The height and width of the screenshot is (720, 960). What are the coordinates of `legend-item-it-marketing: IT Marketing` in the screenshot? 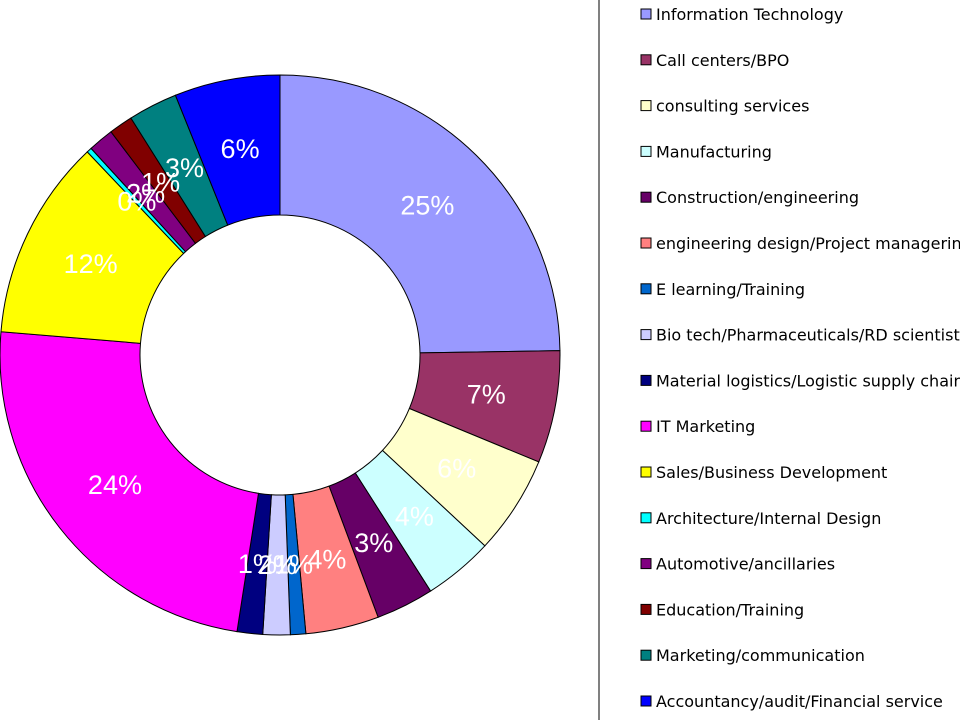 It's located at (697, 426).